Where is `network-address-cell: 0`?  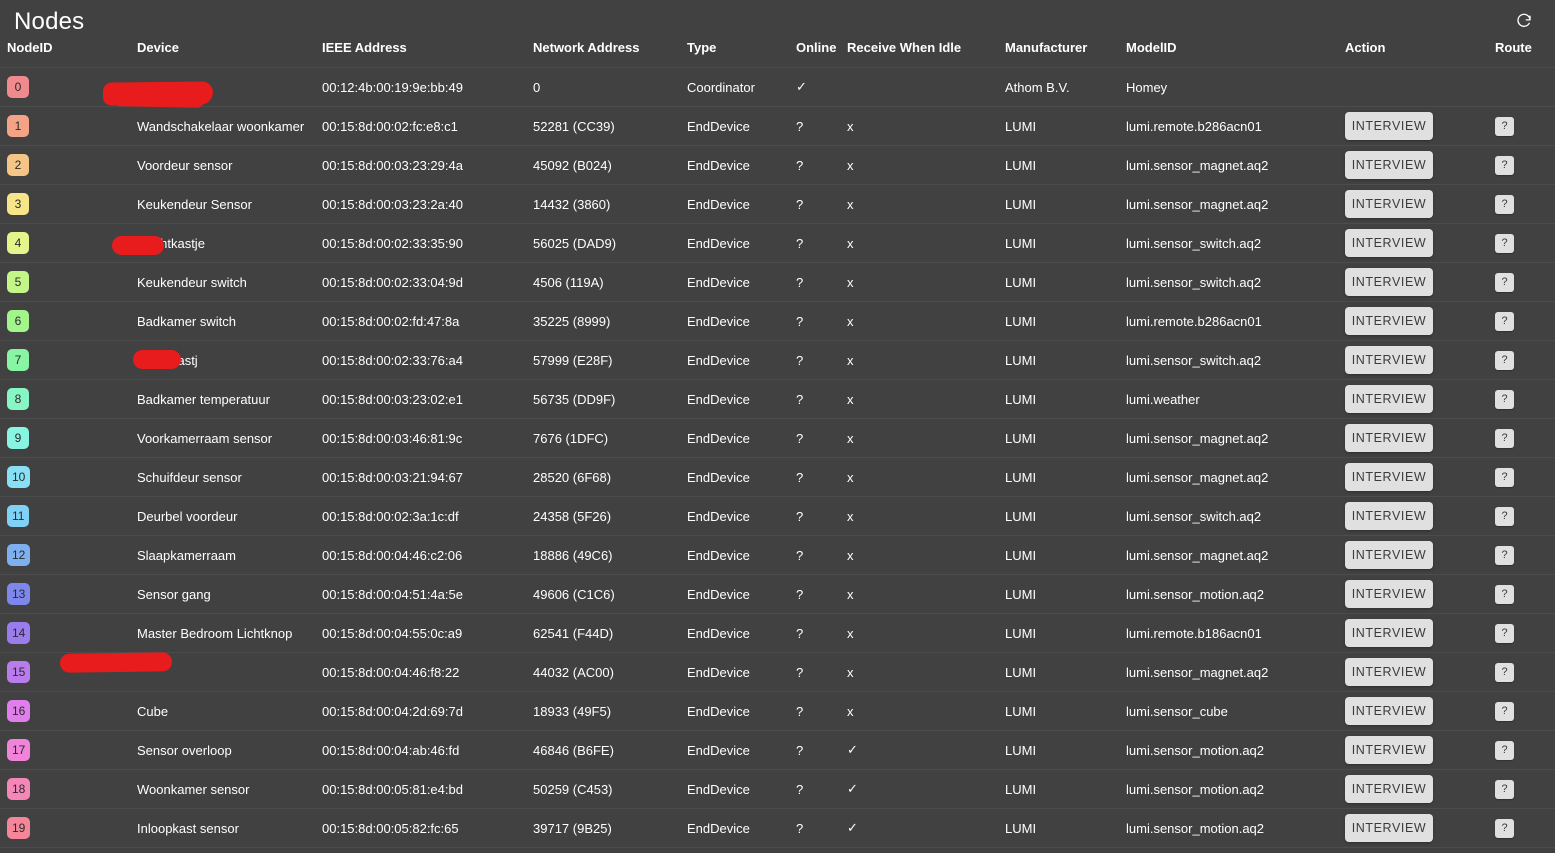
network-address-cell: 0 is located at coordinates (607, 87).